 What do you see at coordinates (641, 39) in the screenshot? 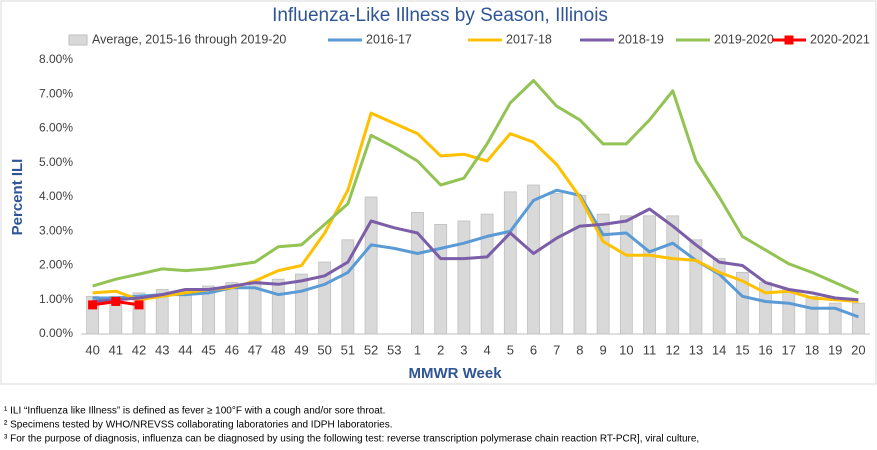
I see `legend-label: 2018-19` at bounding box center [641, 39].